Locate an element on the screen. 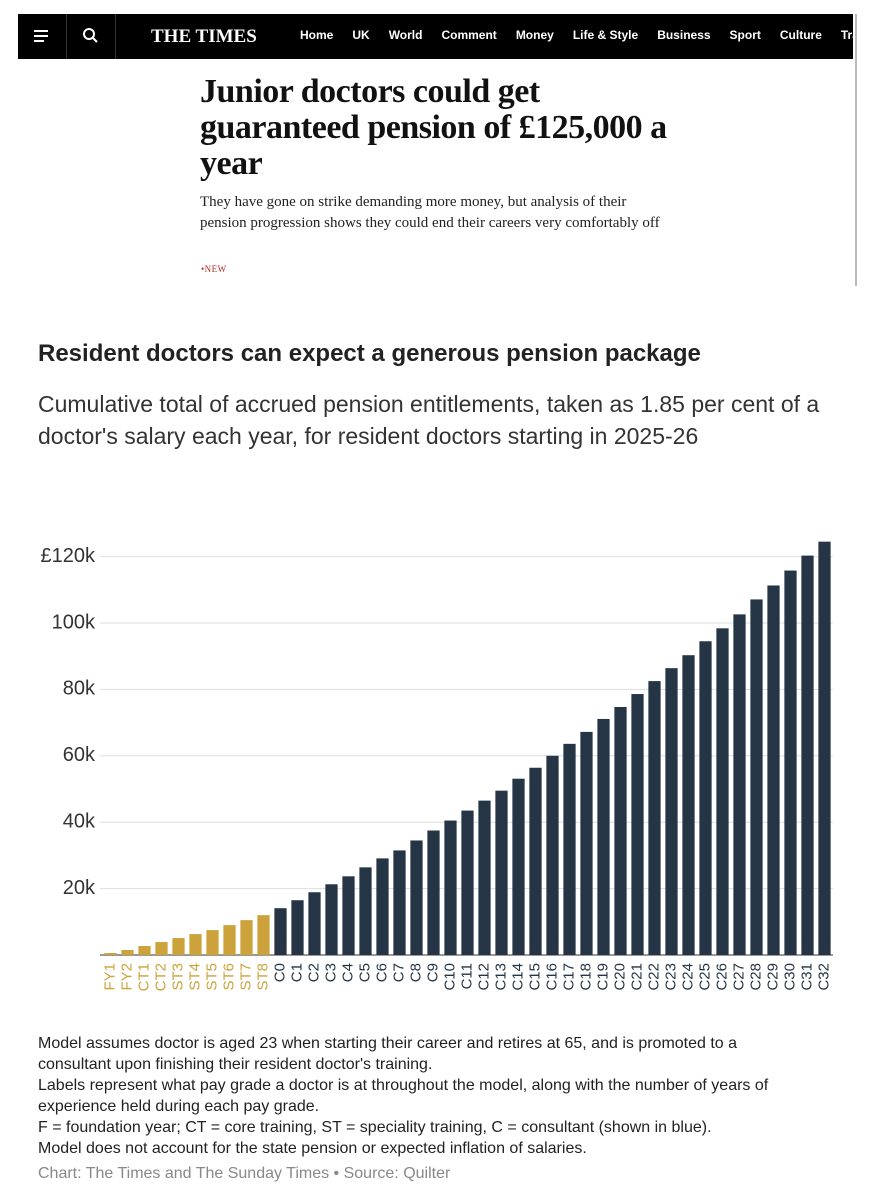 The width and height of the screenshot is (879, 1200). search-button is located at coordinates (91, 36).